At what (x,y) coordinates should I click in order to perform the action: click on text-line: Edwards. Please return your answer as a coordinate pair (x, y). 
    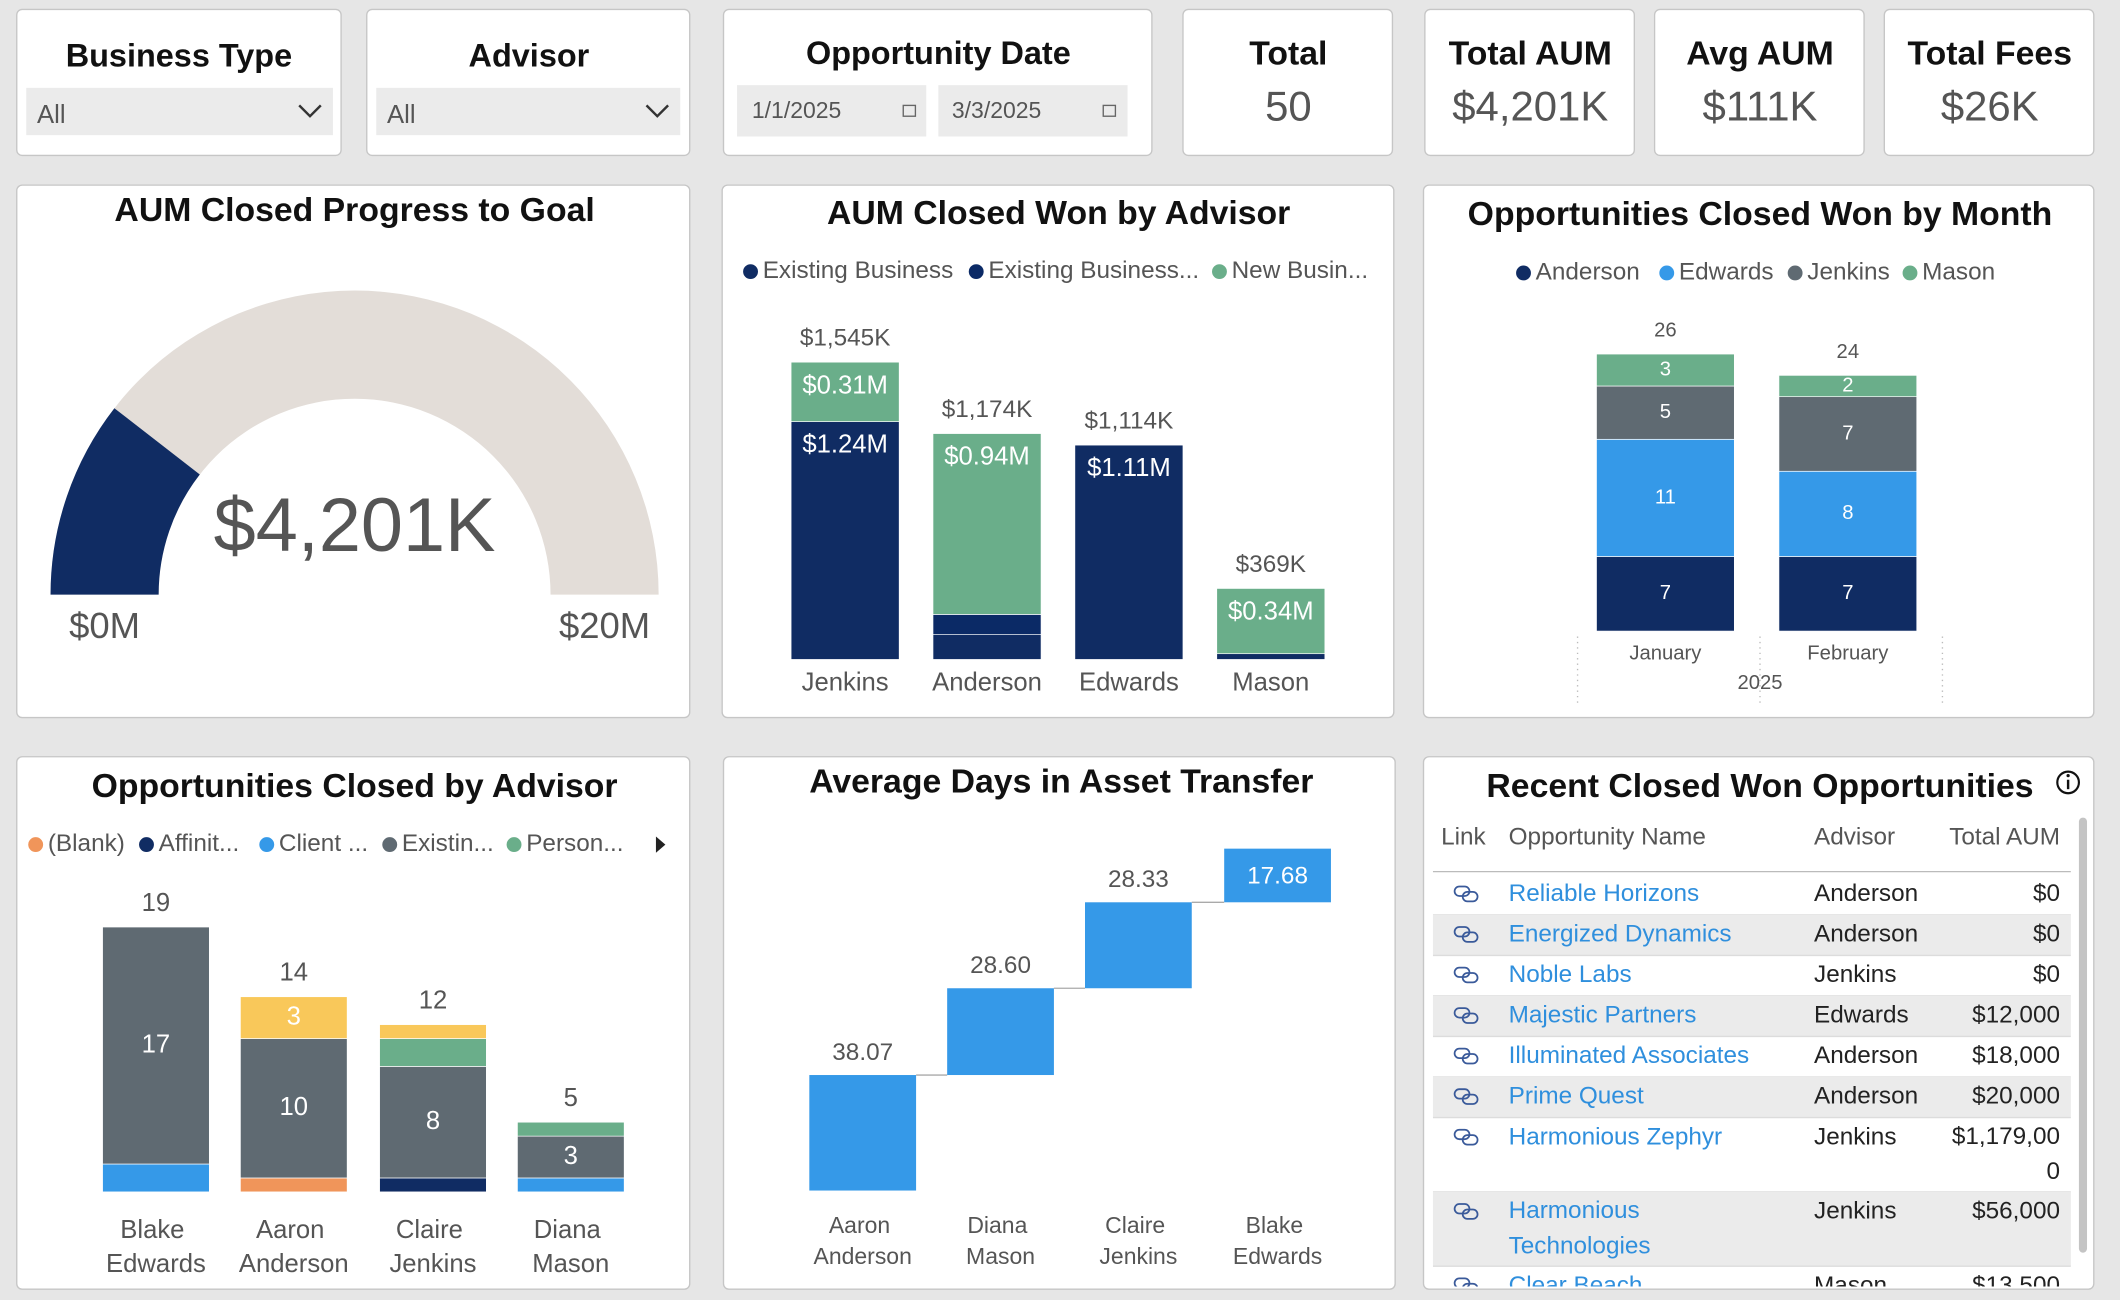
    Looking at the image, I should click on (1277, 1256).